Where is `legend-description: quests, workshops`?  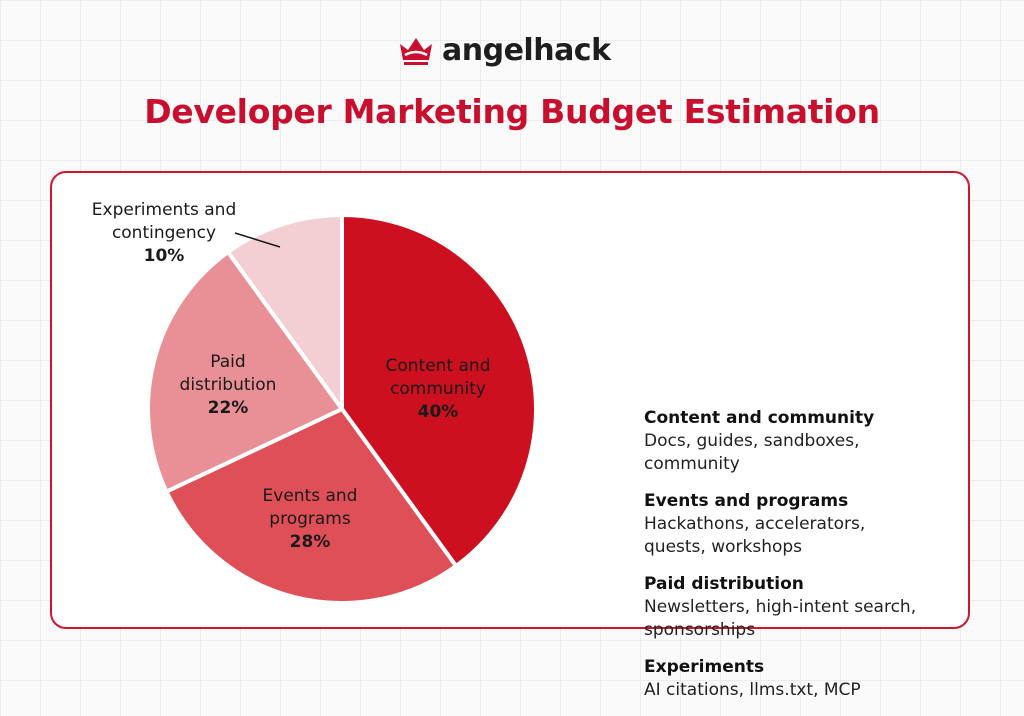
legend-description: quests, workshops is located at coordinates (723, 547).